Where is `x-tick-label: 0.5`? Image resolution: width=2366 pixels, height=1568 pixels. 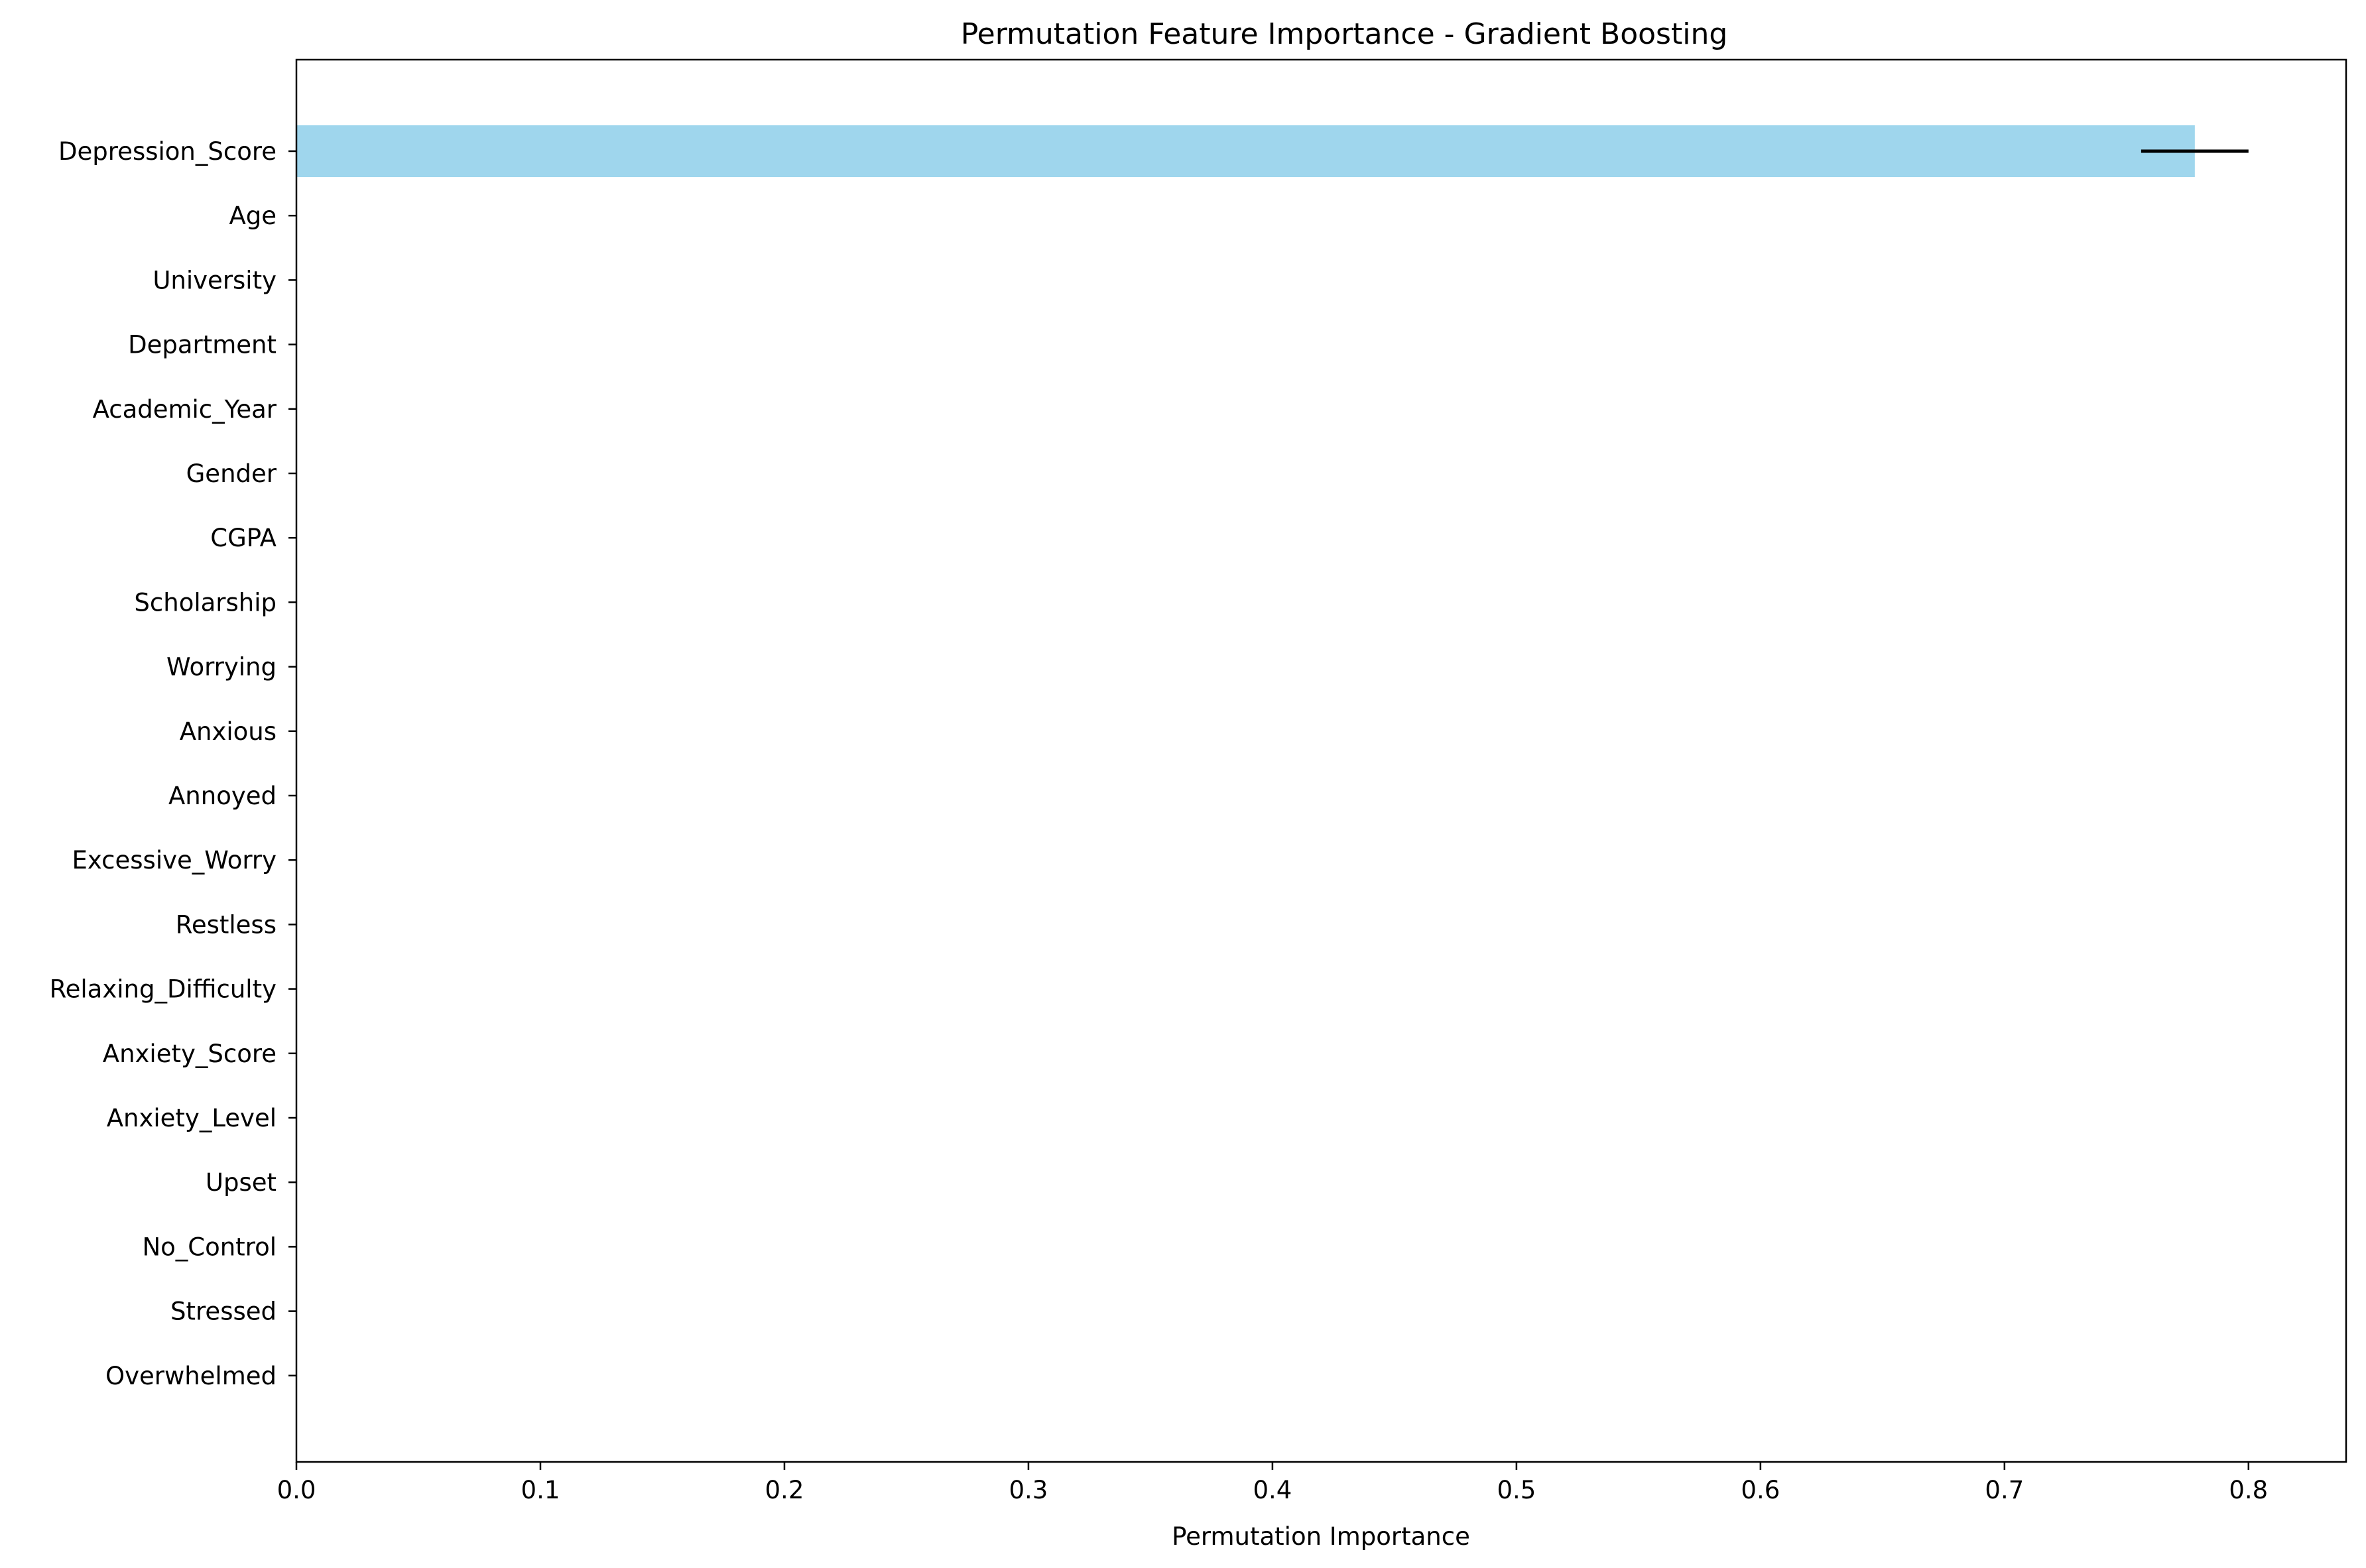
x-tick-label: 0.5 is located at coordinates (1517, 1490).